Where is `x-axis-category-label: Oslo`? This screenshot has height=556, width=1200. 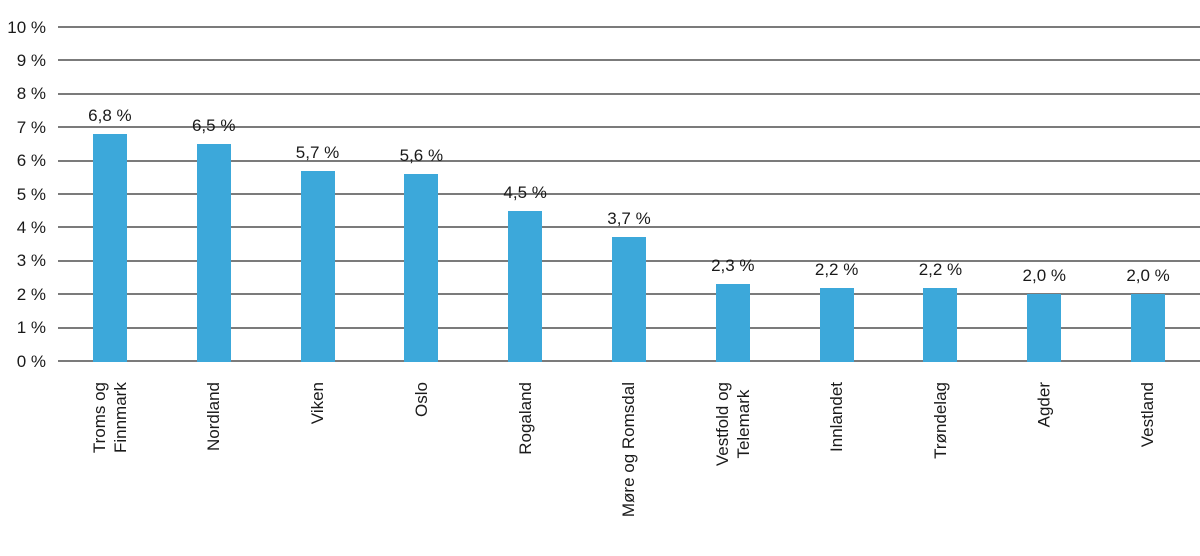 x-axis-category-label: Oslo is located at coordinates (421, 399).